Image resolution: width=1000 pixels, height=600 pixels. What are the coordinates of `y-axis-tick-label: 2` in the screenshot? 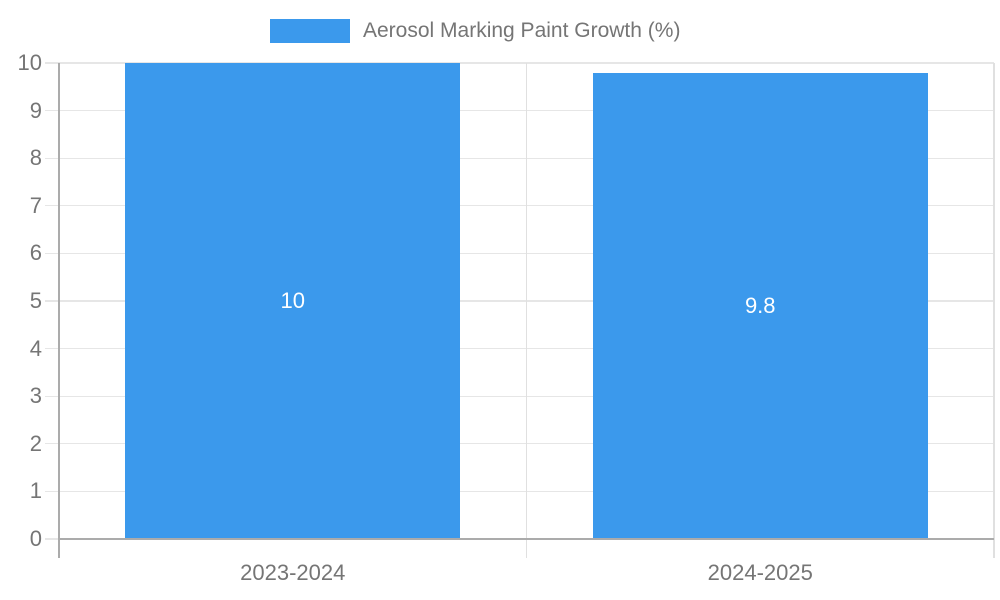 It's located at (35, 443).